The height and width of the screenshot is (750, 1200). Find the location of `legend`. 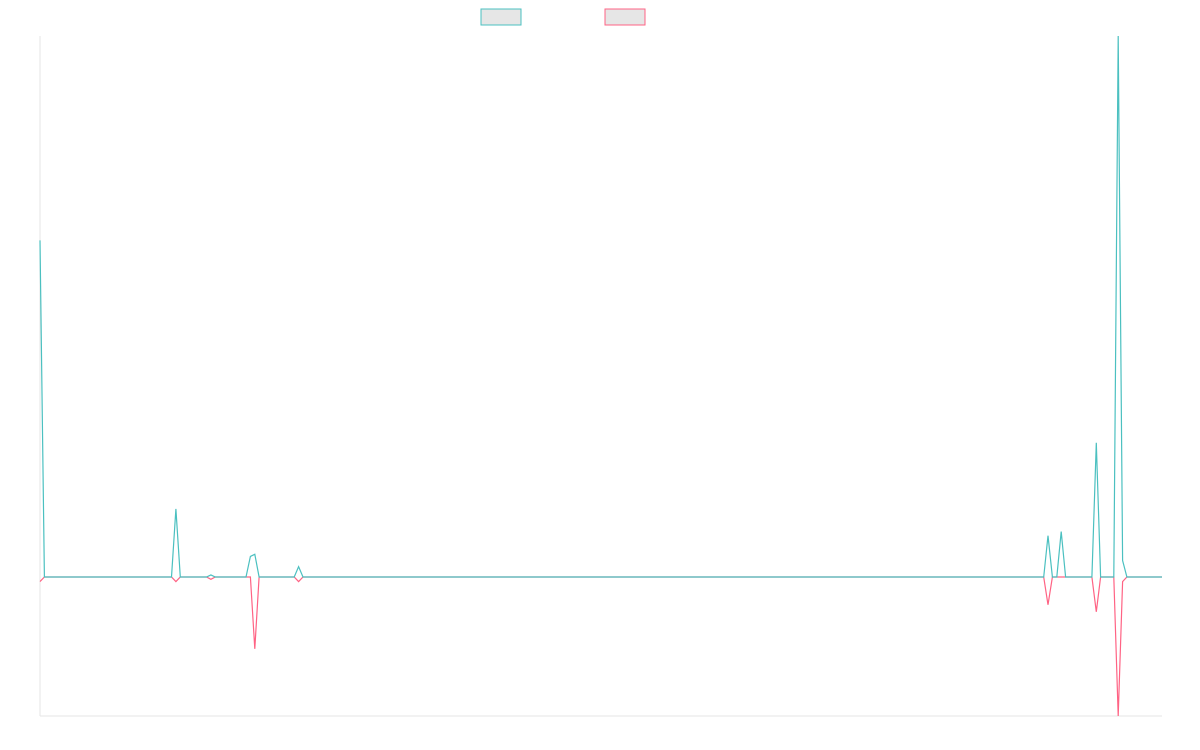

legend is located at coordinates (563, 17).